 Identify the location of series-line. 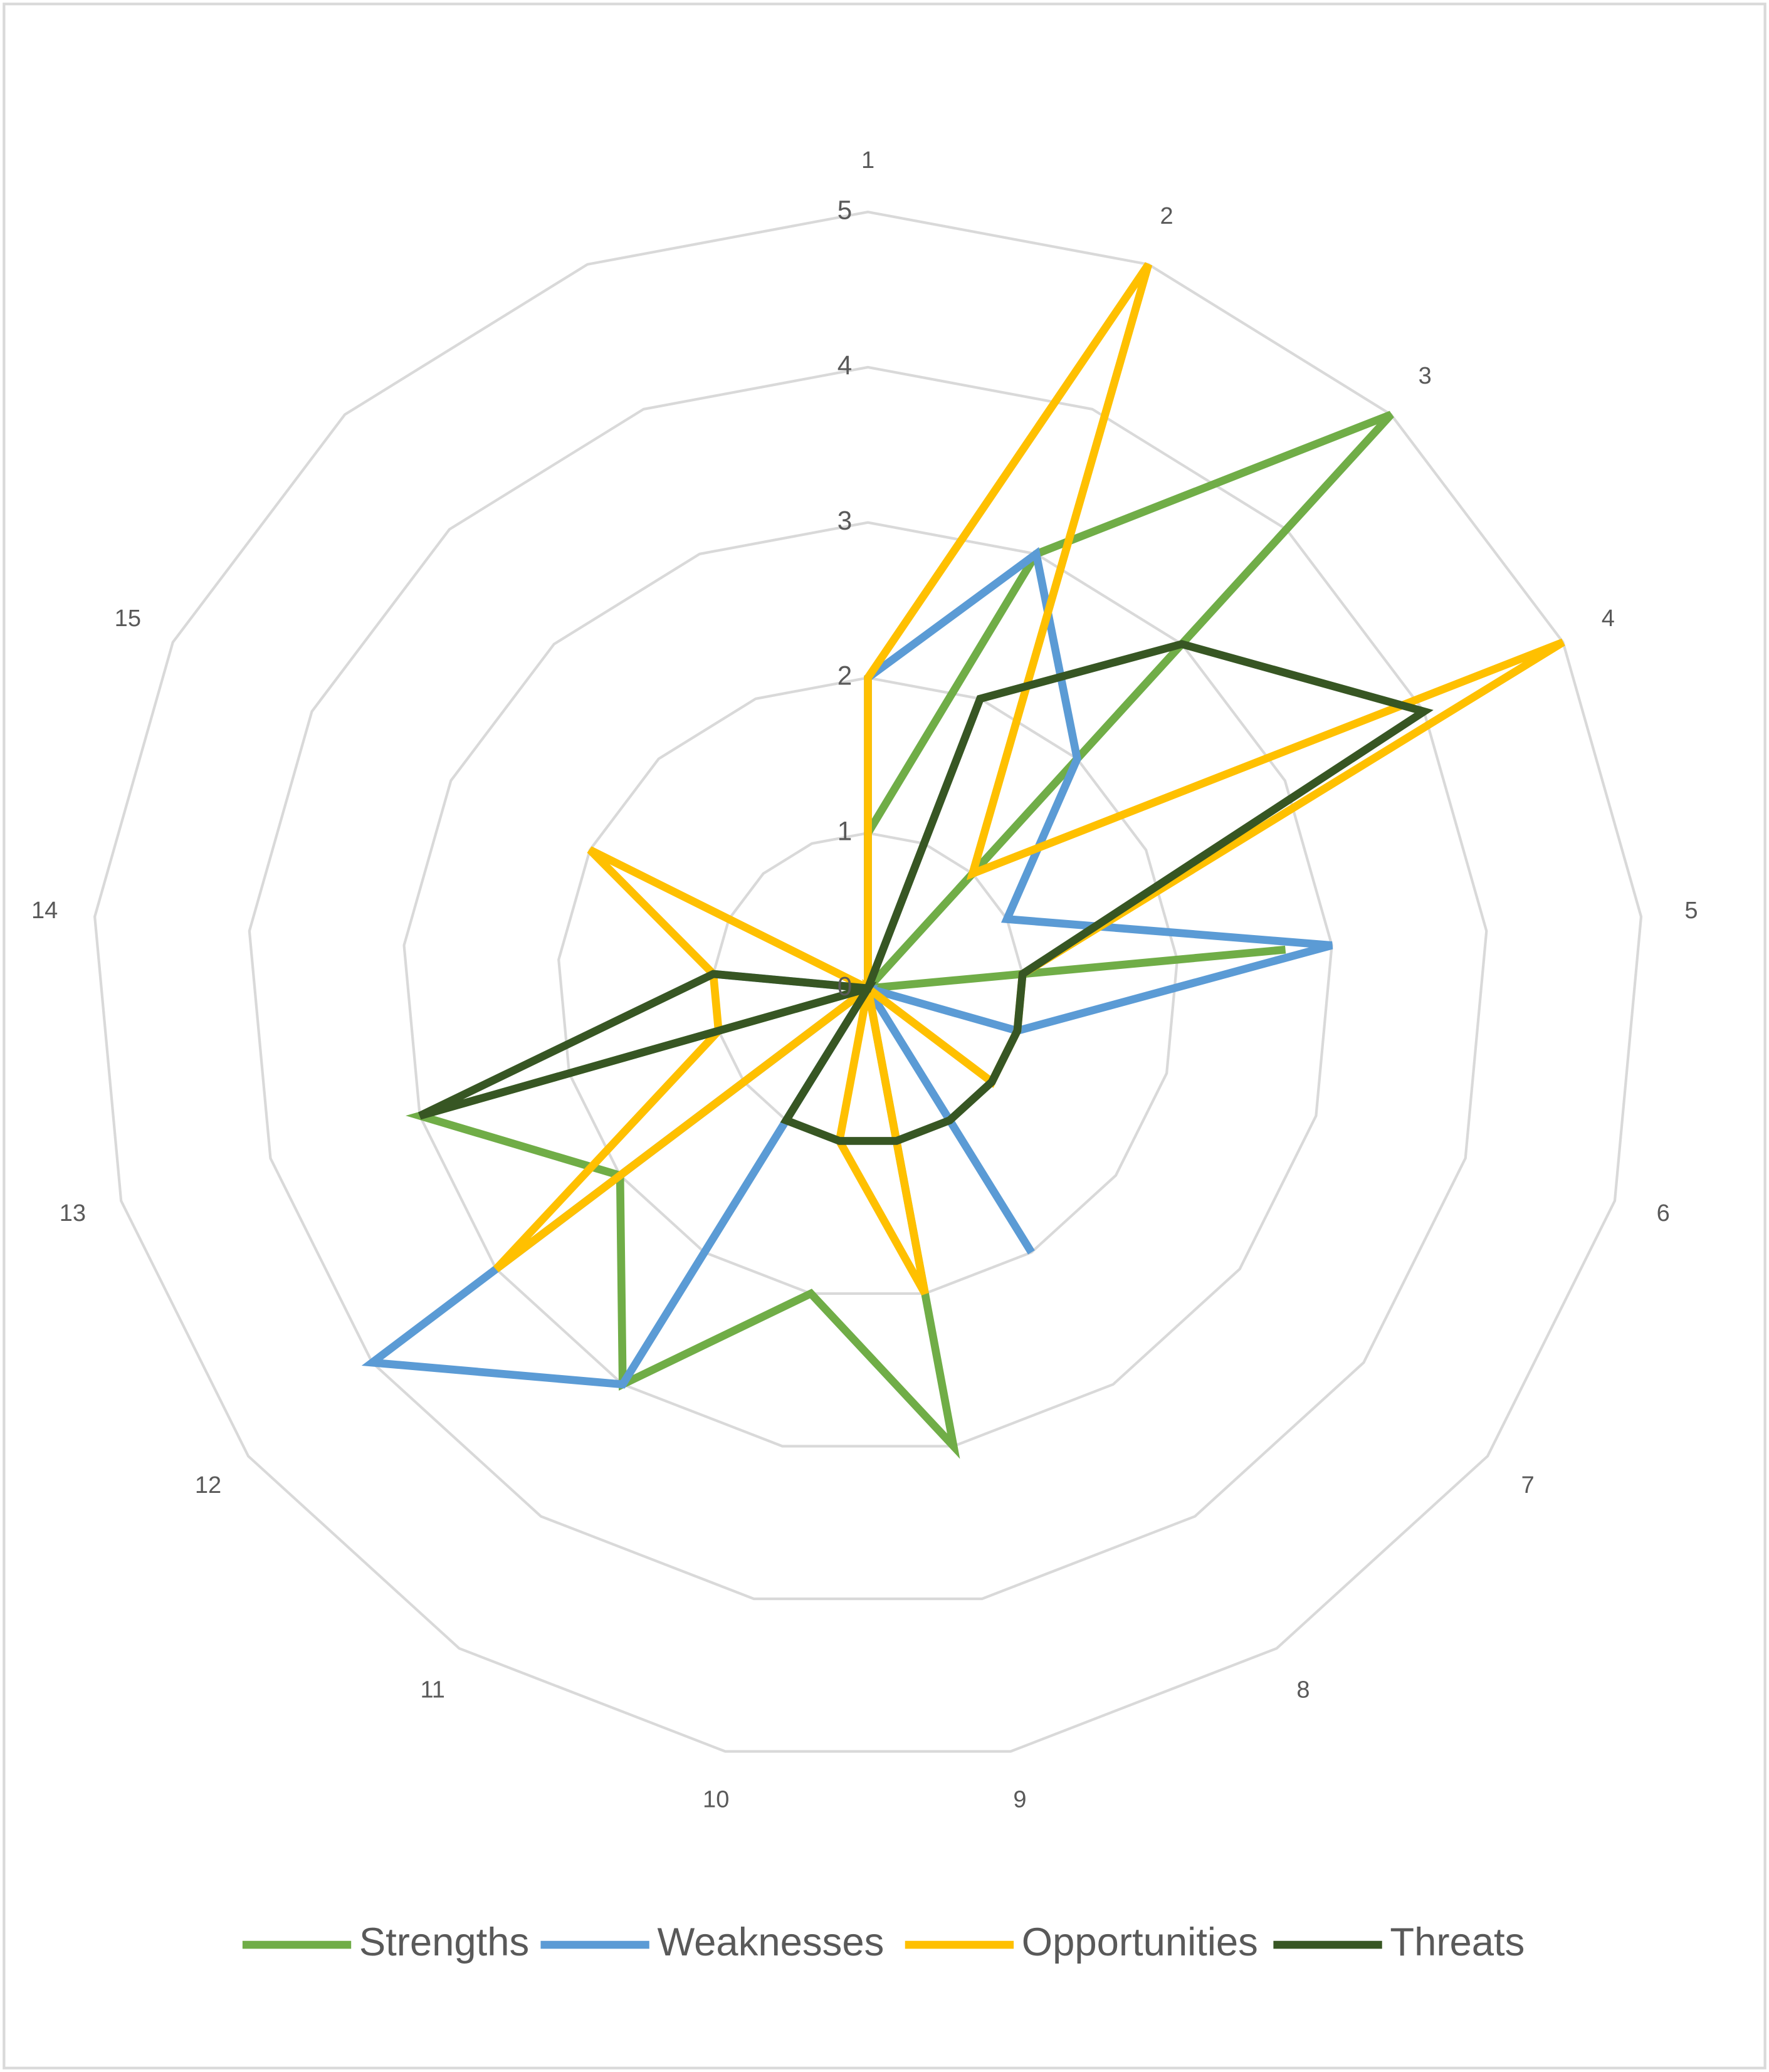
(926, 892).